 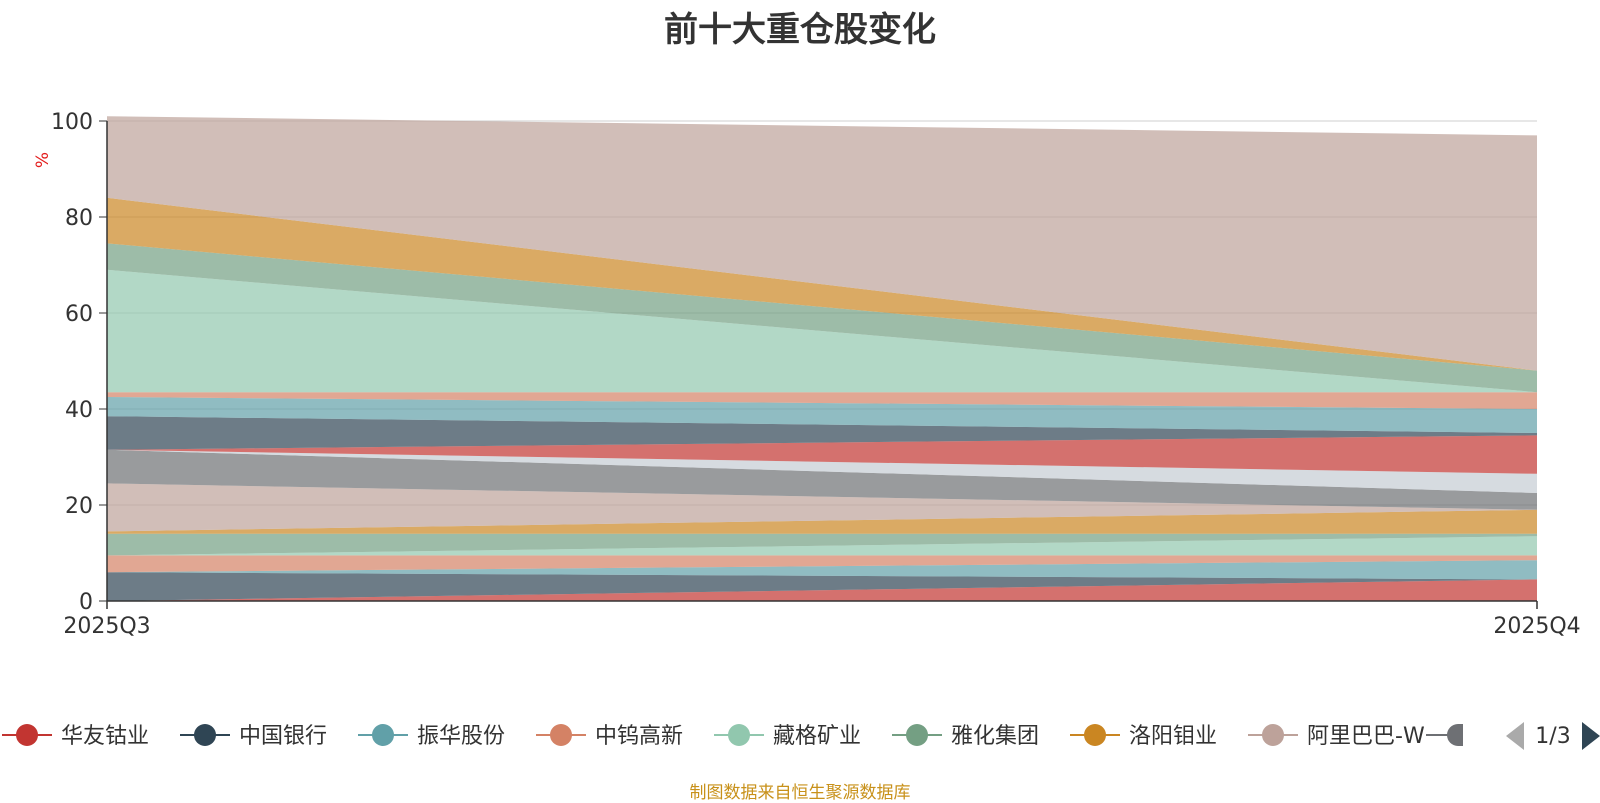 I want to click on legend-label: 华友钴业, so click(x=105, y=736).